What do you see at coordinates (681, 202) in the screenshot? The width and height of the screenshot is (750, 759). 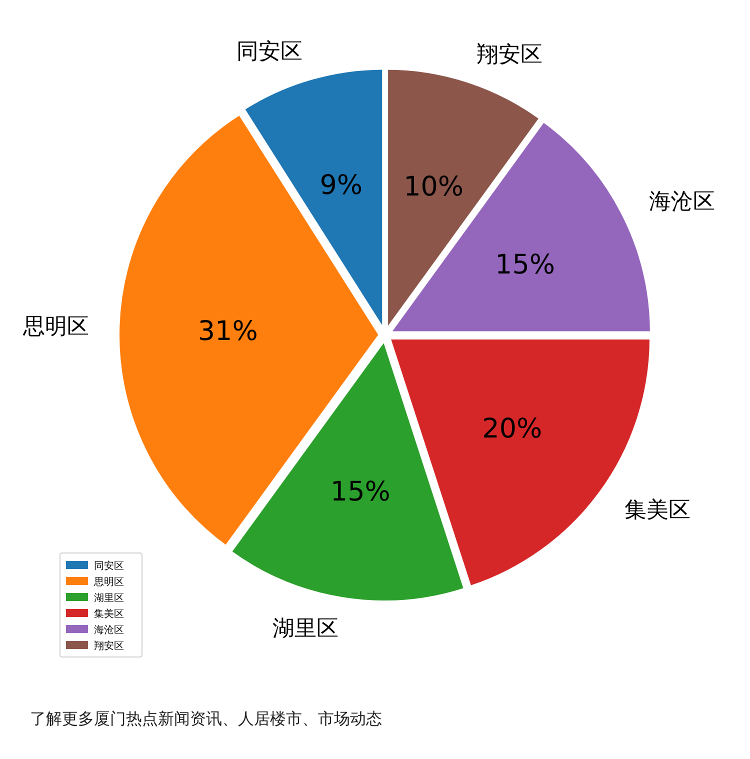 I see `slice-label: 海沧区` at bounding box center [681, 202].